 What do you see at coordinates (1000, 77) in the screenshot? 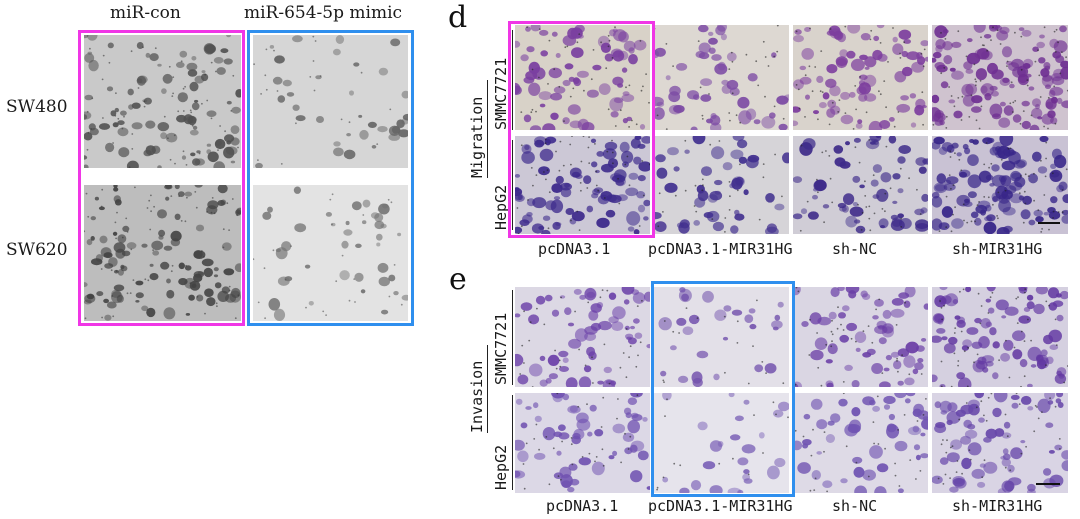
I see `micrograph-d-smmc-shmir31hg` at bounding box center [1000, 77].